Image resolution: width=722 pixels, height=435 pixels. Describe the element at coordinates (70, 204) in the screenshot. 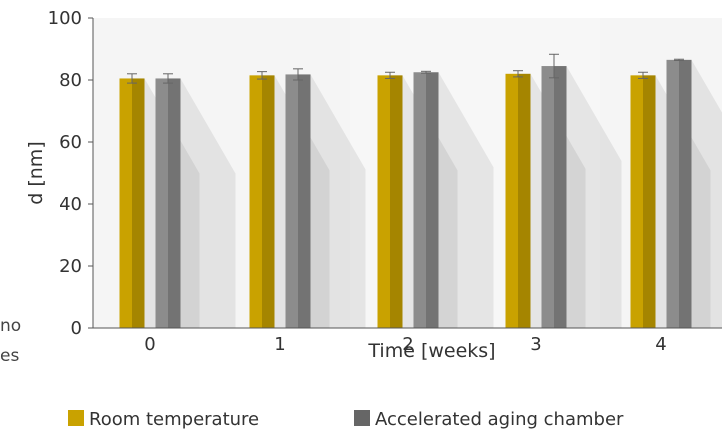

I see `y-tick-label: 40` at that location.